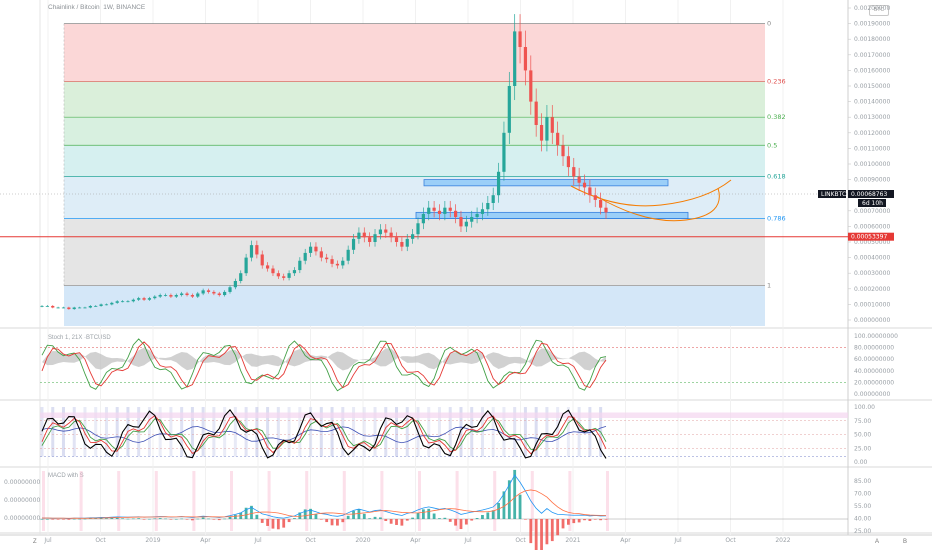 Image resolution: width=932 pixels, height=550 pixels. I want to click on macd-left-label: 0.00000000, so click(22, 482).